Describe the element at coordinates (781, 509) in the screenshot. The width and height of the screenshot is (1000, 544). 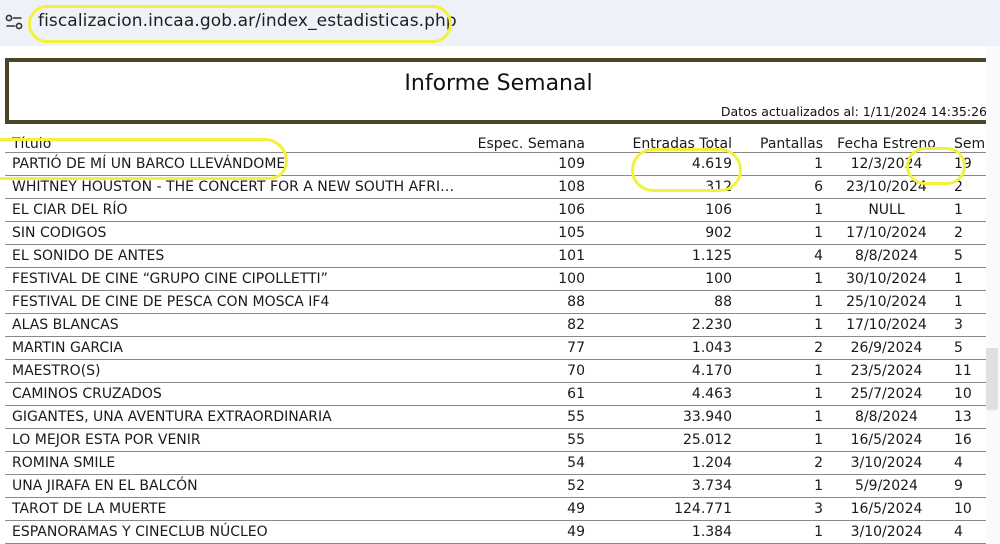
I see `cell-pantallas: 3` at that location.